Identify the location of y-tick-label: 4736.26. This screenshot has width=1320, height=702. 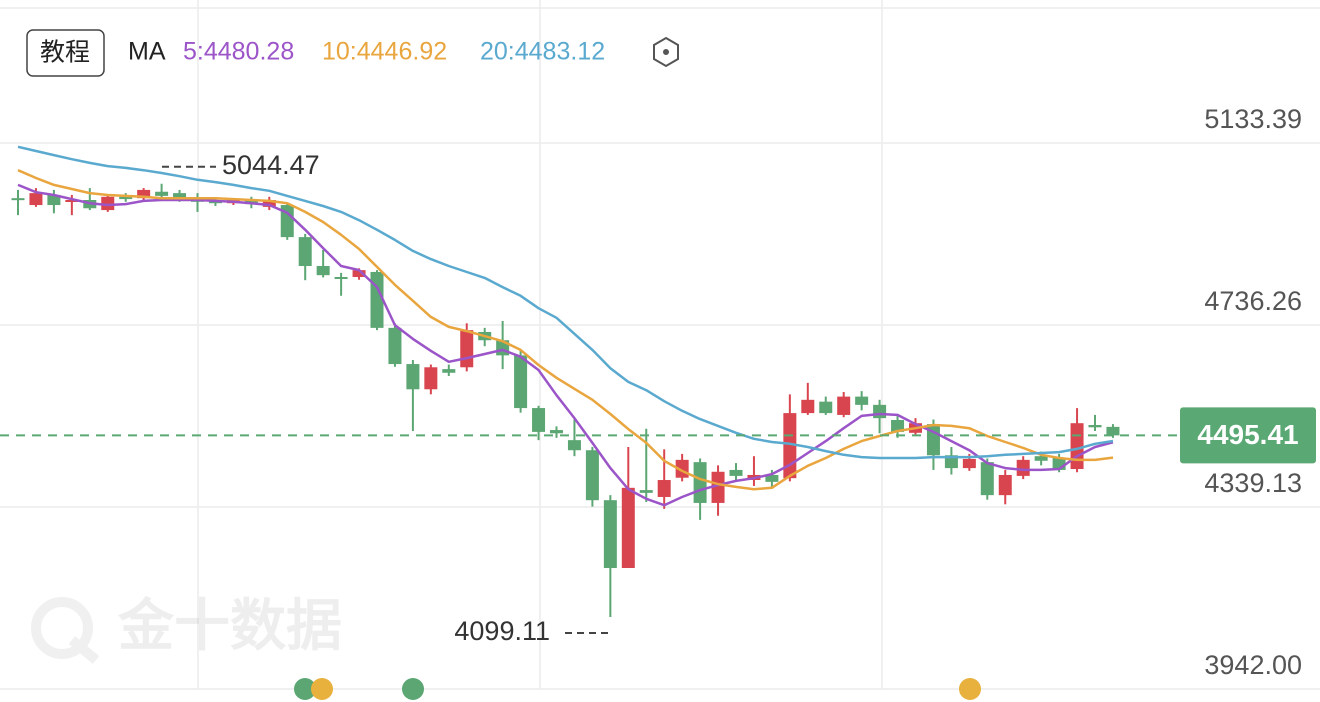
(1253, 301).